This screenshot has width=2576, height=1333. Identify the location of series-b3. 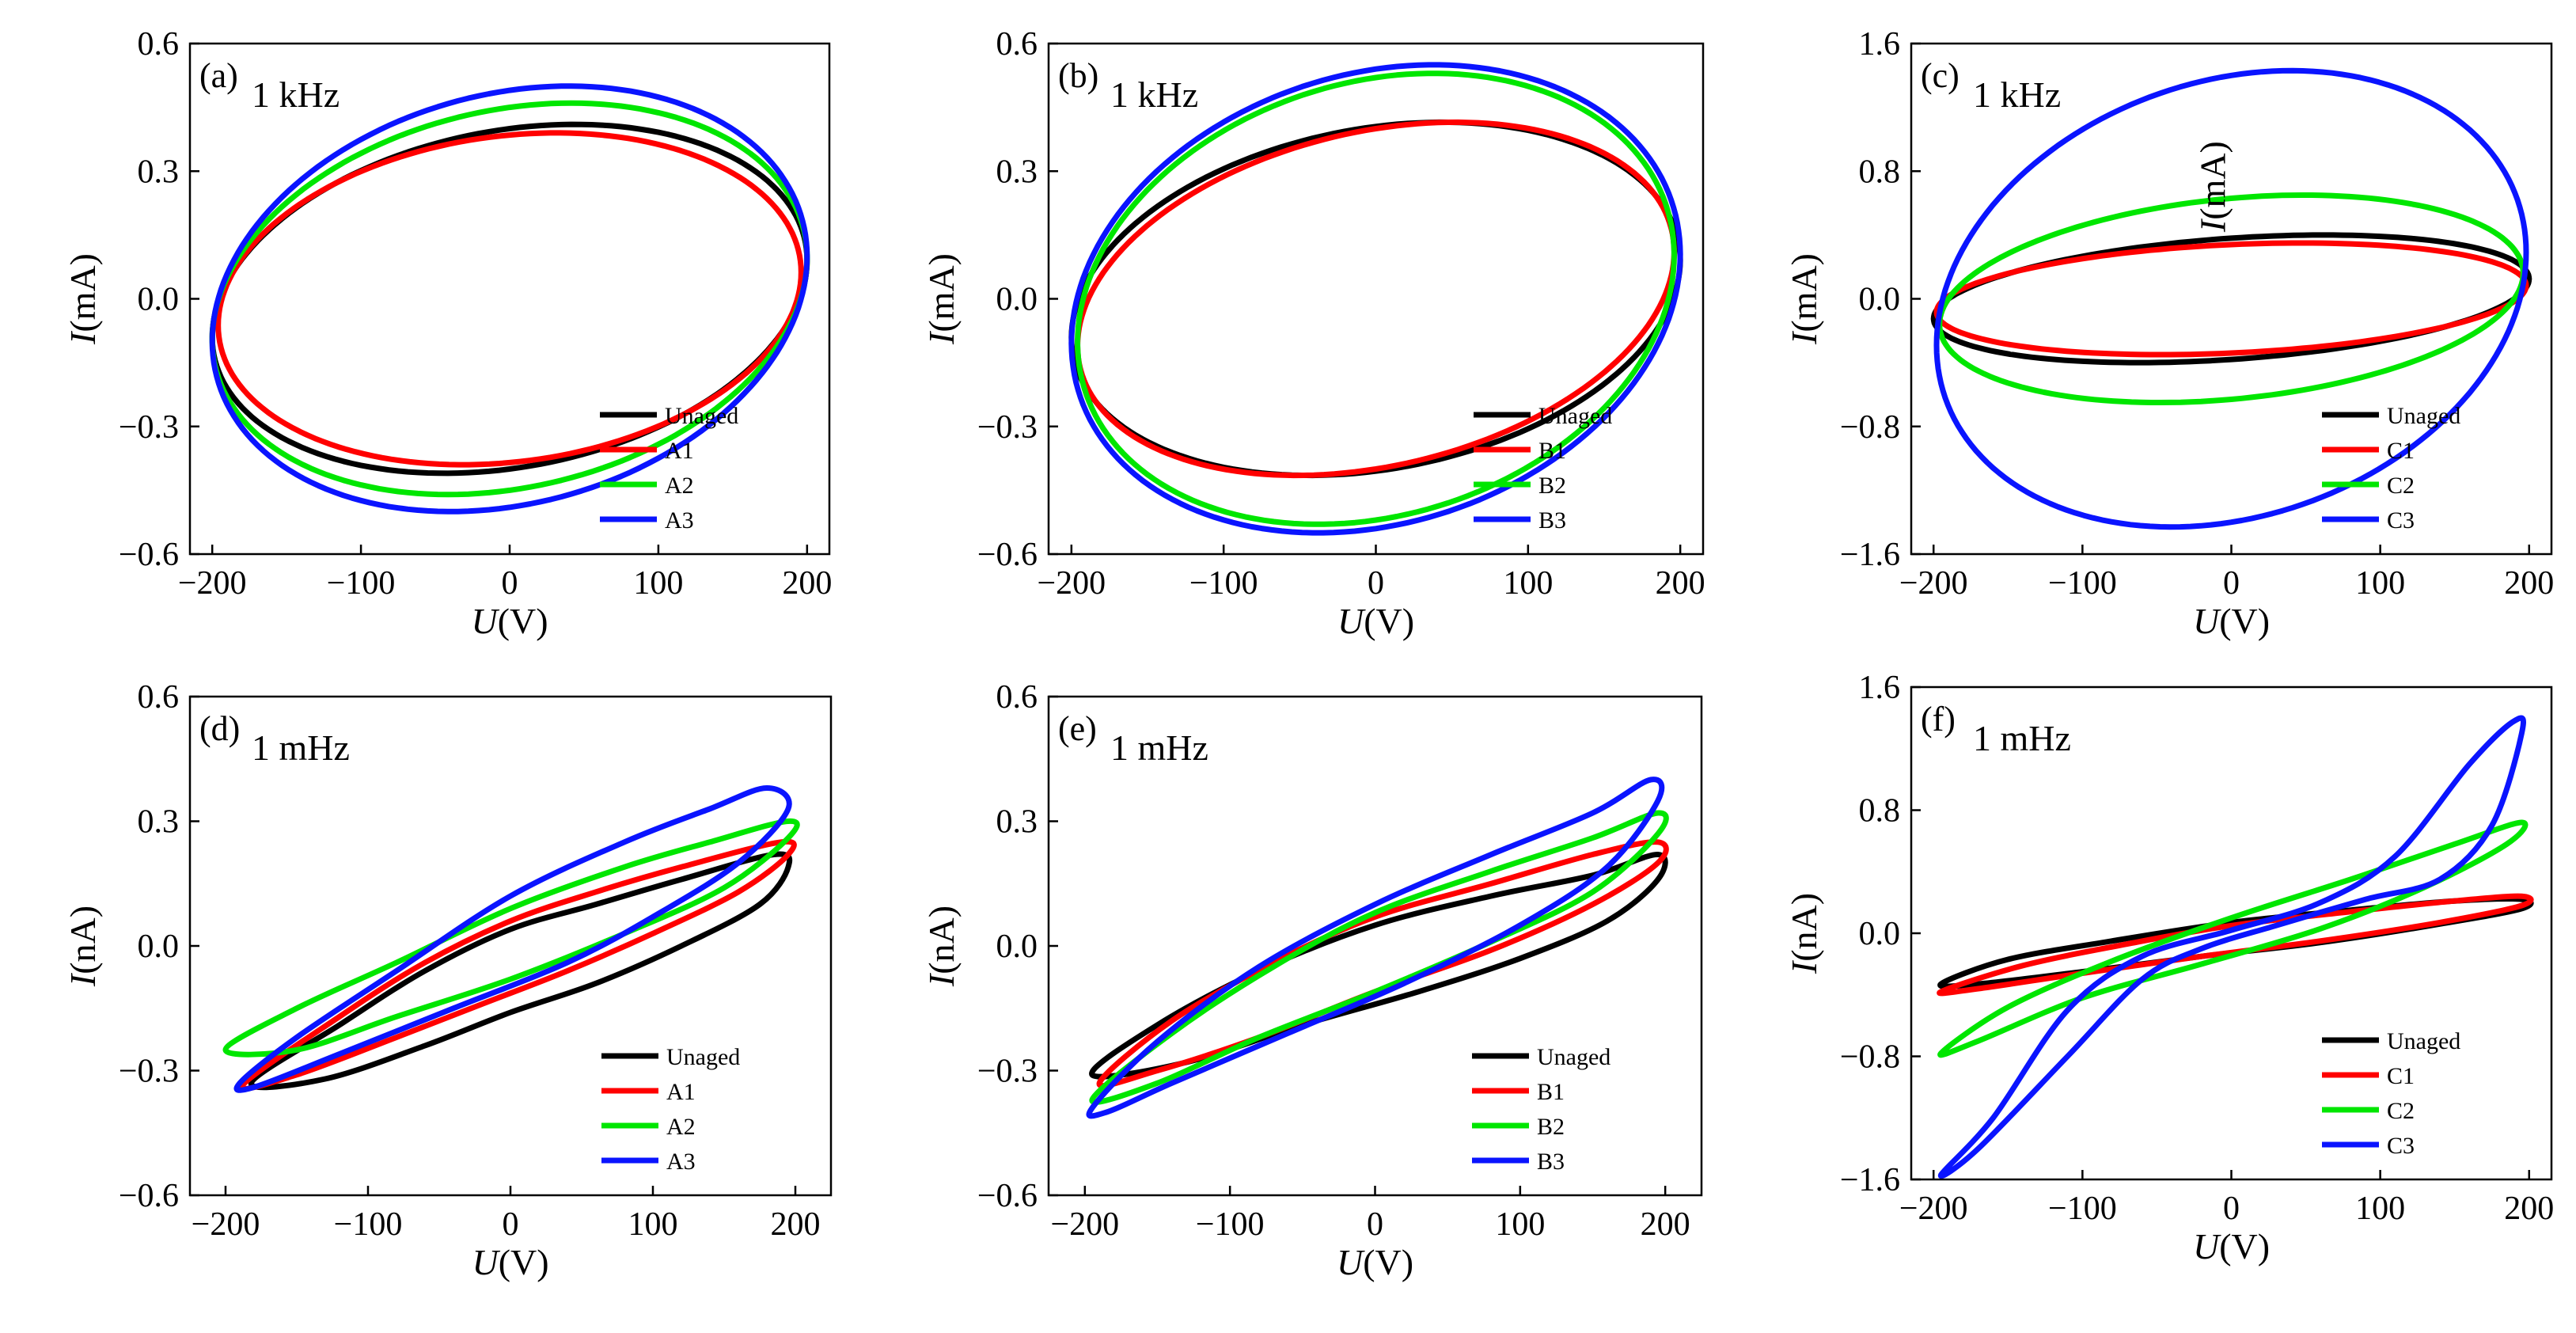
(1375, 299).